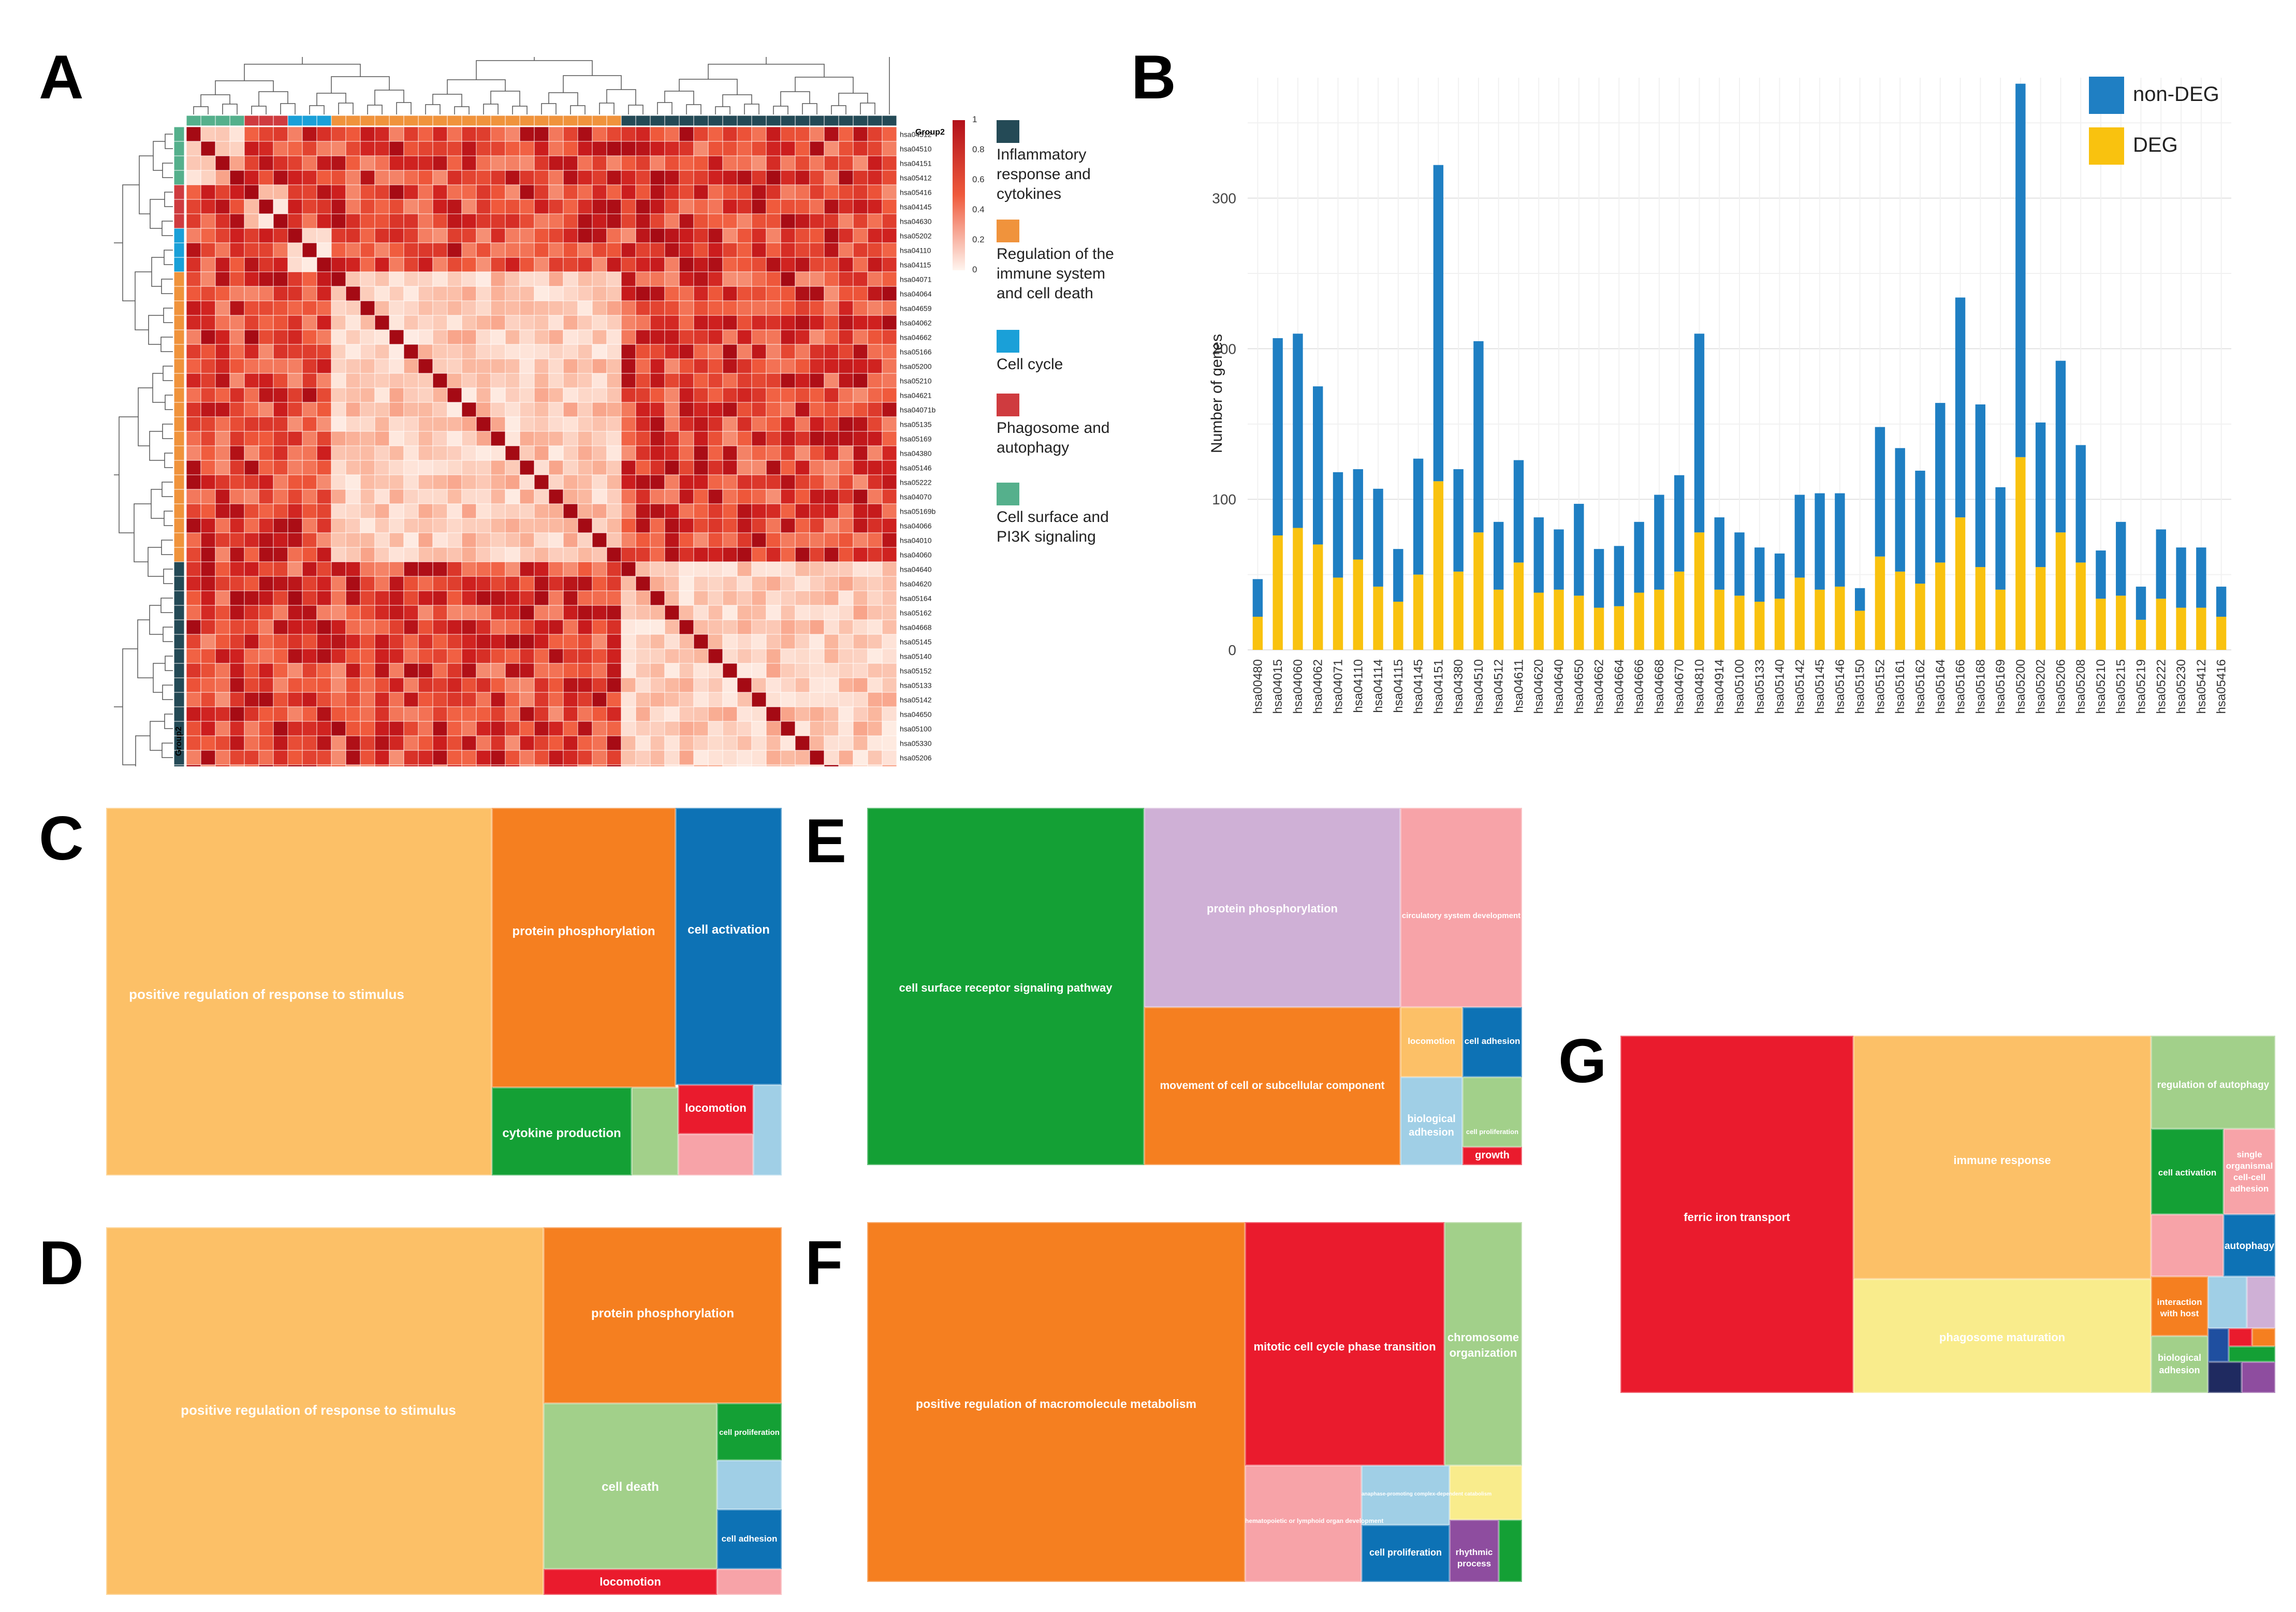 This screenshot has width=2296, height=1612. I want to click on row-label: hsa04668, so click(916, 628).